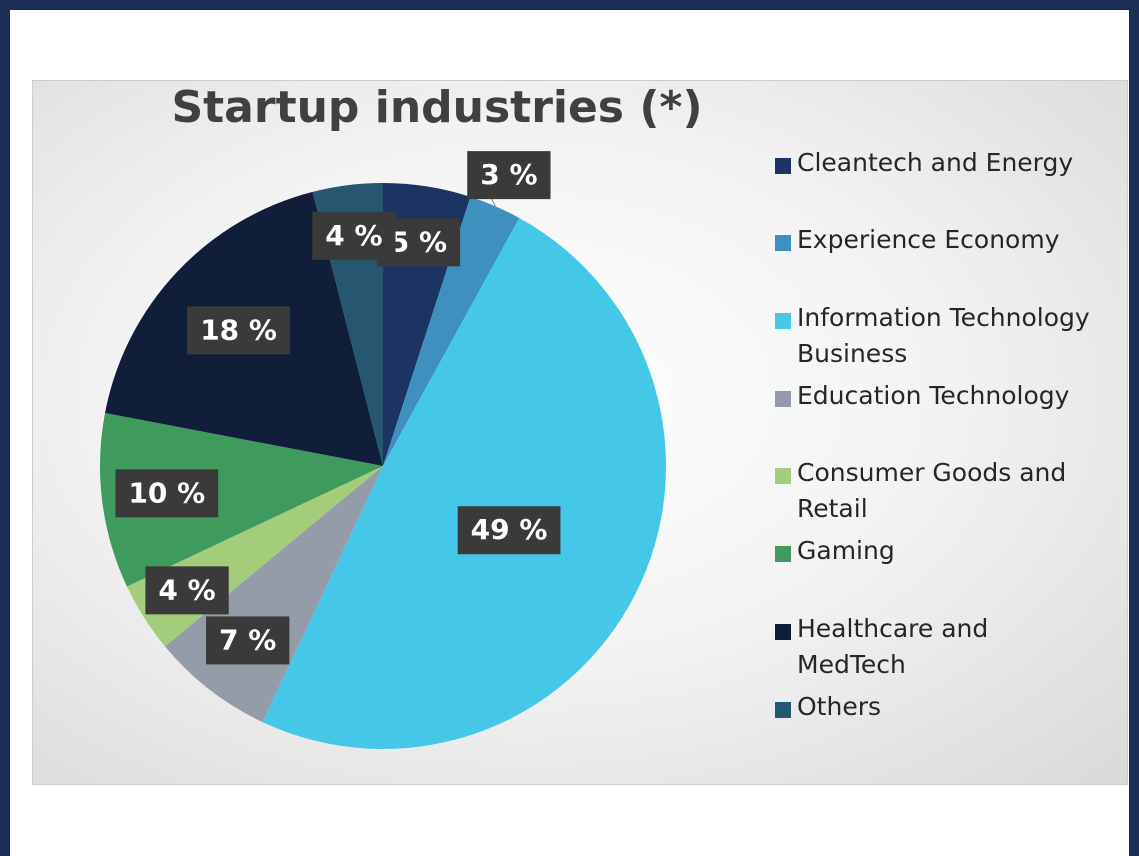 This screenshot has width=1139, height=856. I want to click on data-label: 49 %, so click(509, 530).